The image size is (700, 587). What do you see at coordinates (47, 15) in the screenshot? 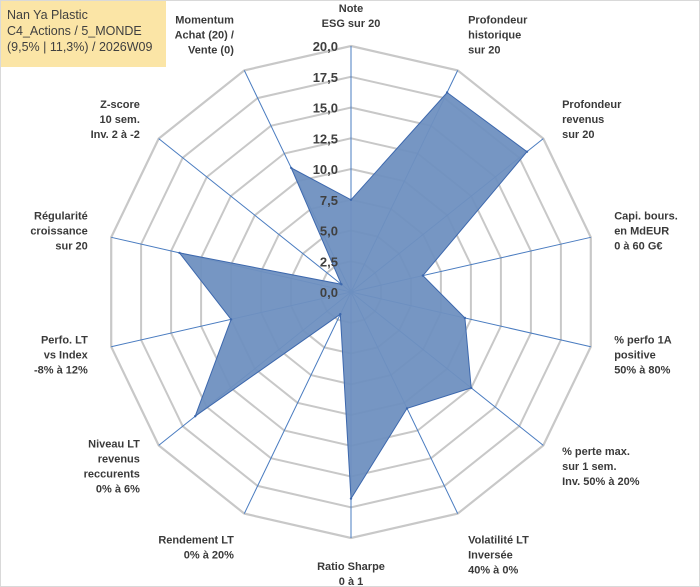
I see `chart-title-line-1: Nan Ya Plastic` at bounding box center [47, 15].